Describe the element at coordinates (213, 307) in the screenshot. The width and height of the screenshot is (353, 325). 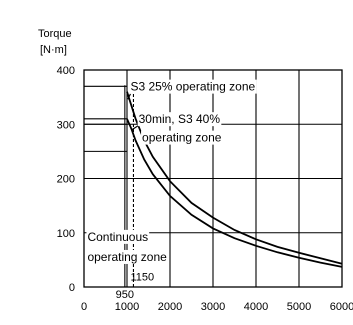
I see `x-tick-label-3: 3000` at that location.